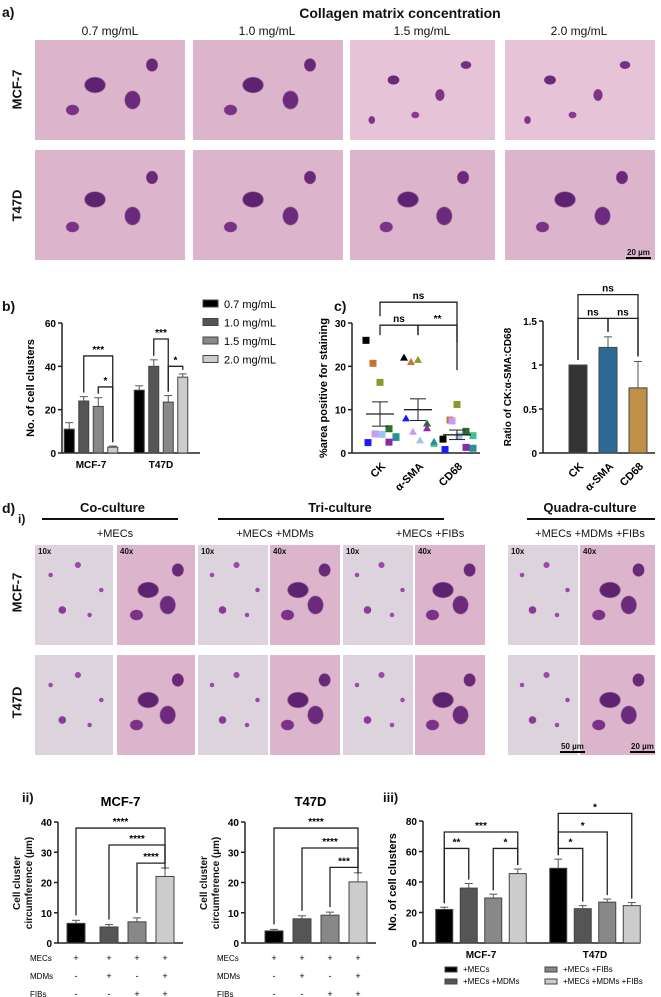 The image size is (661, 997). I want to click on group-header-coculture: Co-culture, so click(112, 507).